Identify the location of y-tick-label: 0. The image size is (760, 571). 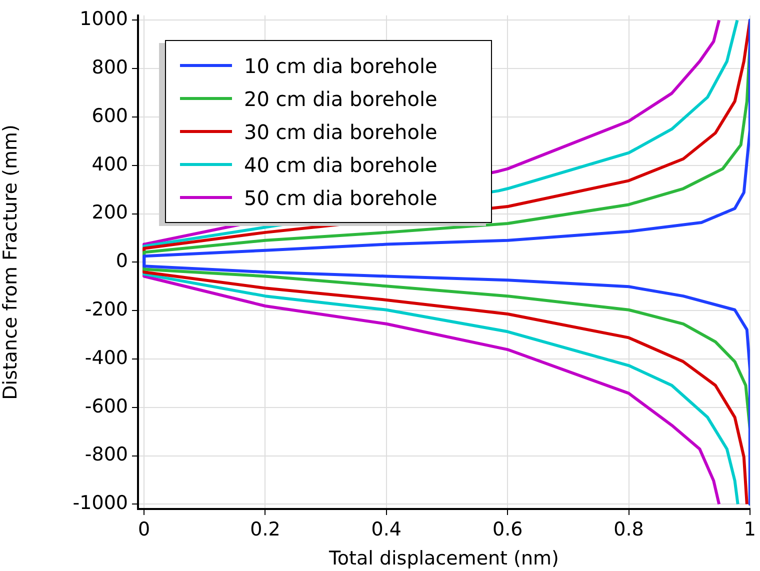
(122, 261).